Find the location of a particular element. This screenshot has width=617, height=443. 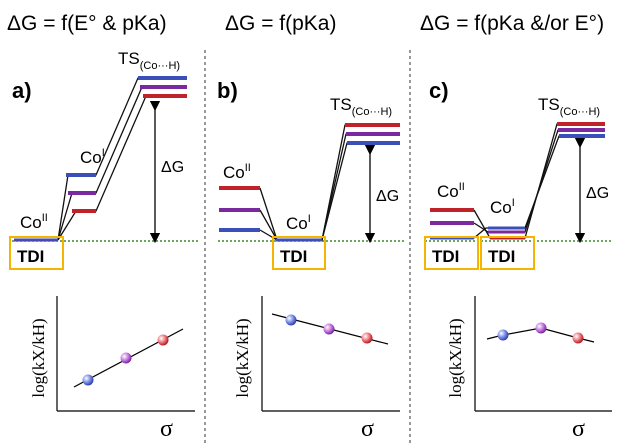

ts-label-b: TS(Co···H) is located at coordinates (361, 106).